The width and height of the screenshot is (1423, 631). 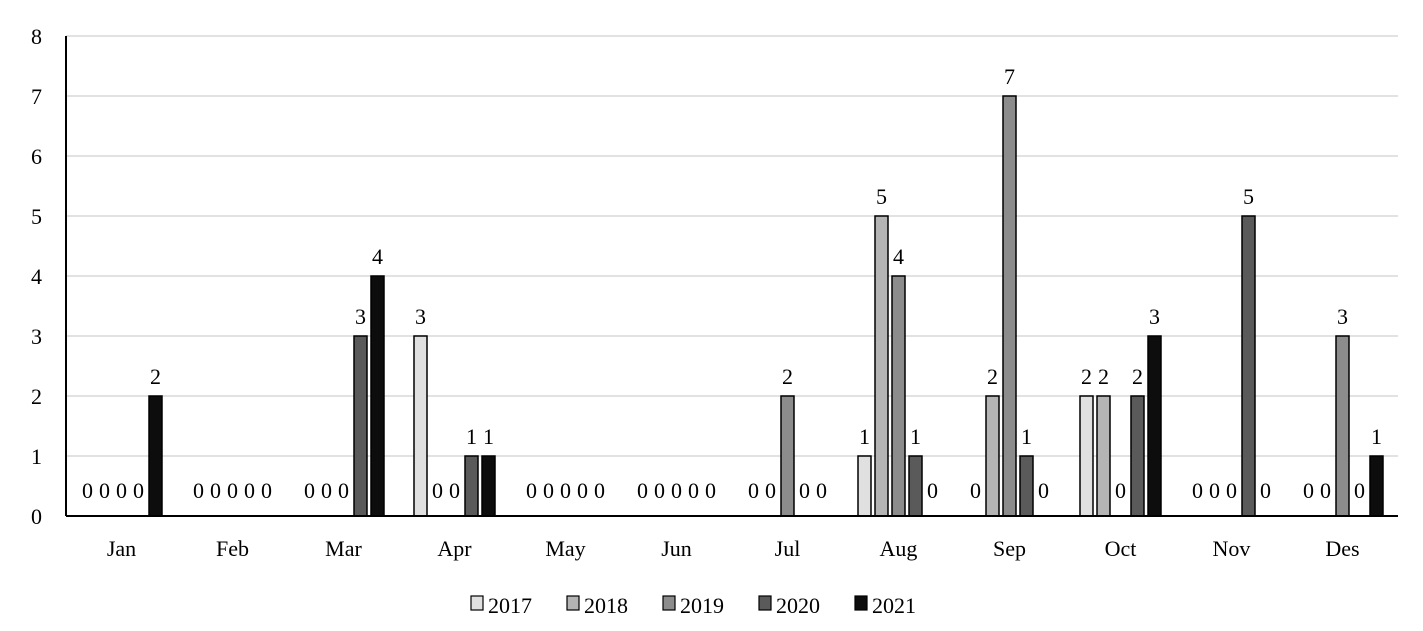 I want to click on x-tick-label: Jun, so click(x=676, y=548).